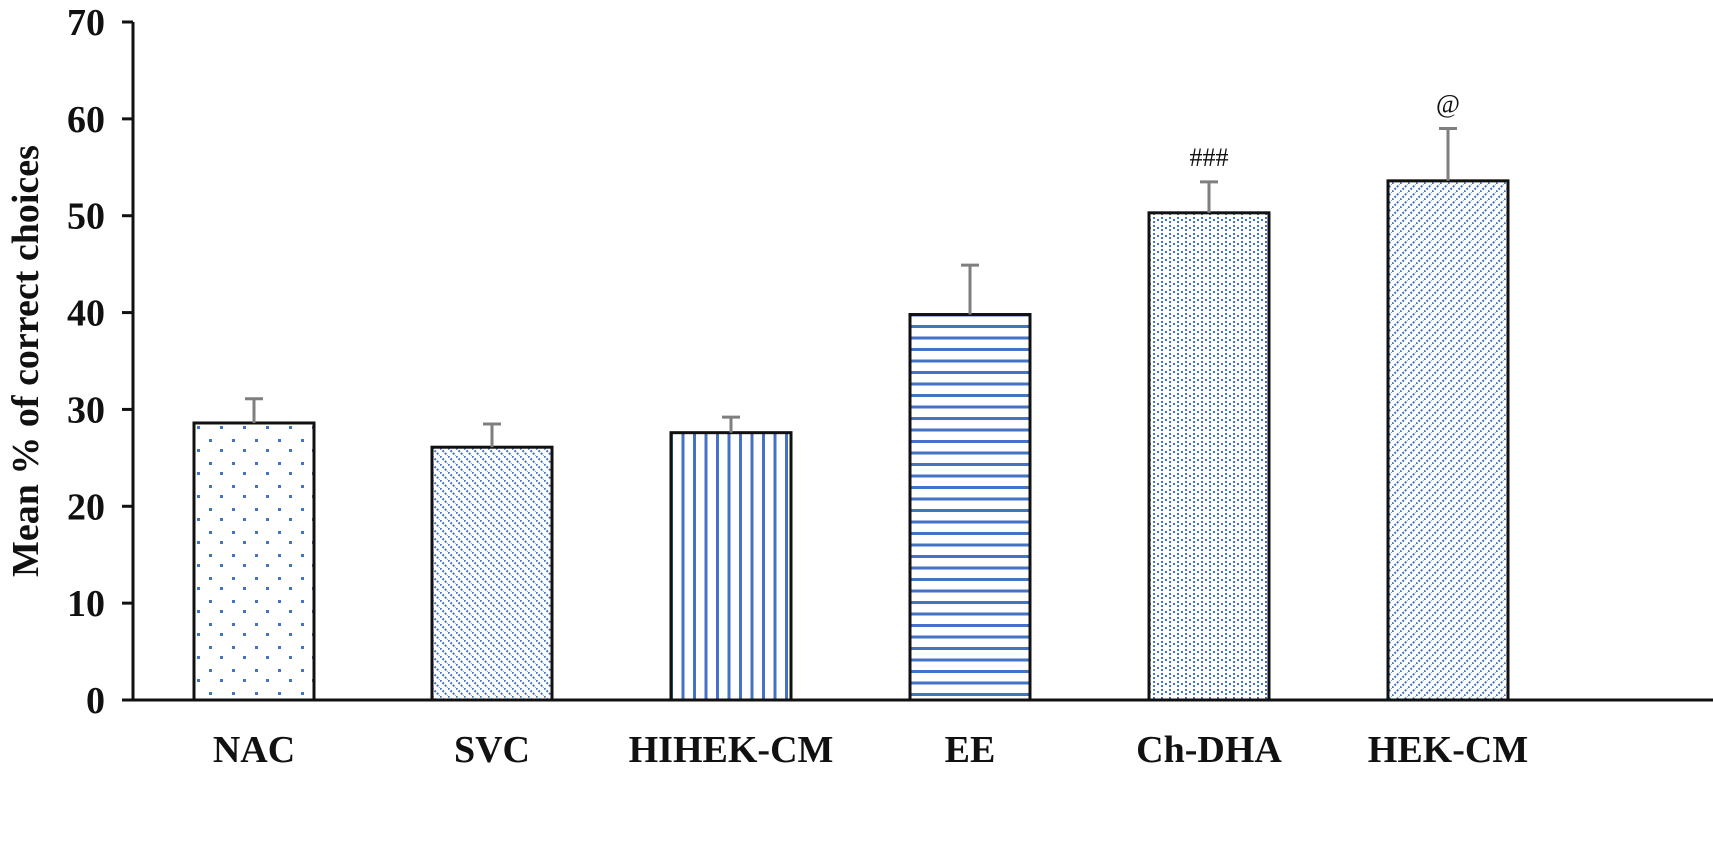 This screenshot has height=850, width=1713. Describe the element at coordinates (492, 750) in the screenshot. I see `x-tick-label: SVC` at that location.